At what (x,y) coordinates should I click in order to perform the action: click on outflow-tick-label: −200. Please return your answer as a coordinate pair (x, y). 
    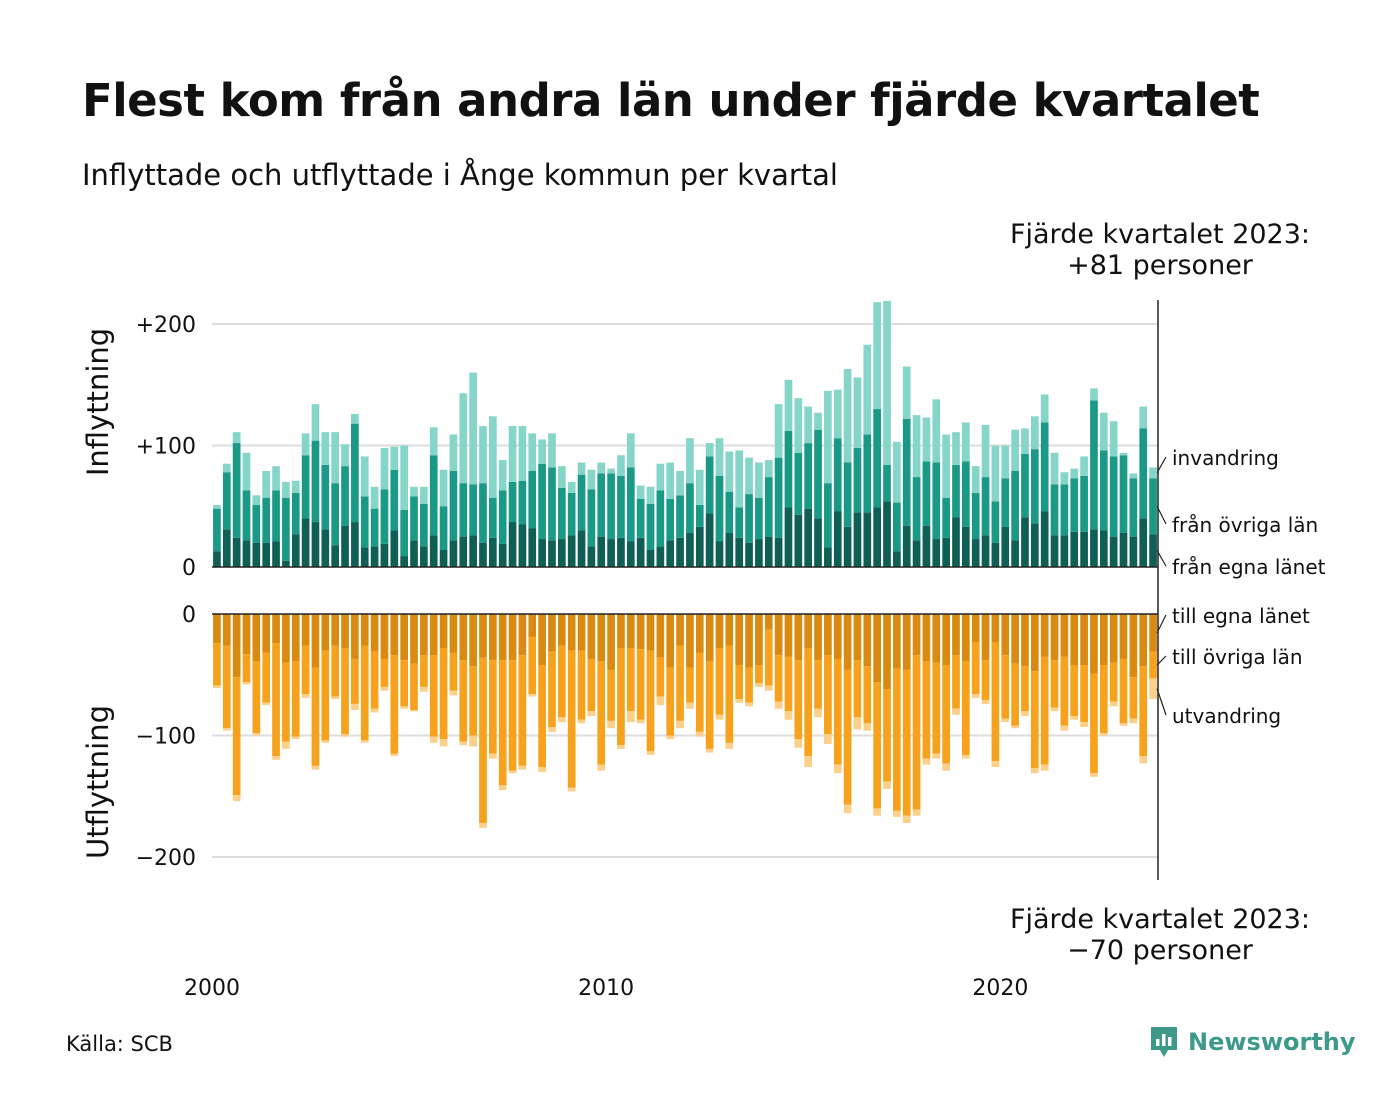
    Looking at the image, I should click on (166, 858).